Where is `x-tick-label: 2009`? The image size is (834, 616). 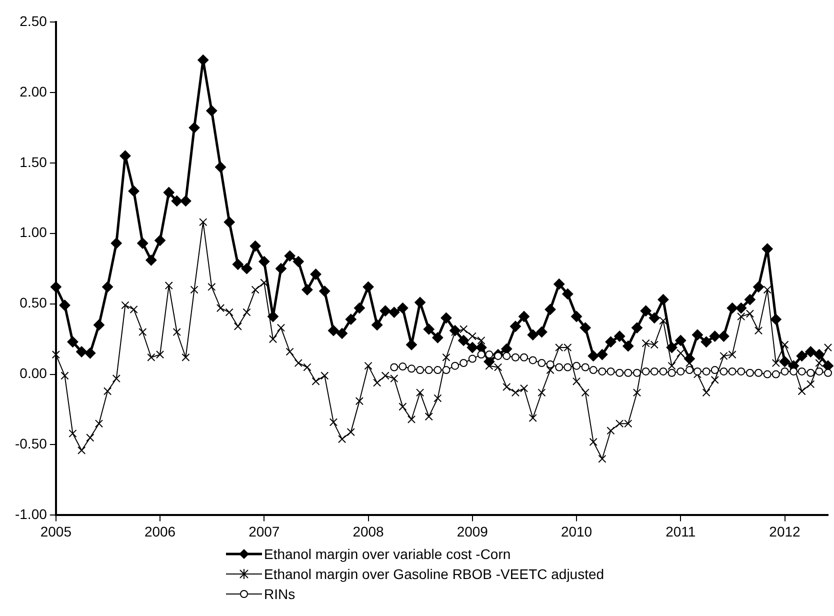
x-tick-label: 2009 is located at coordinates (472, 531).